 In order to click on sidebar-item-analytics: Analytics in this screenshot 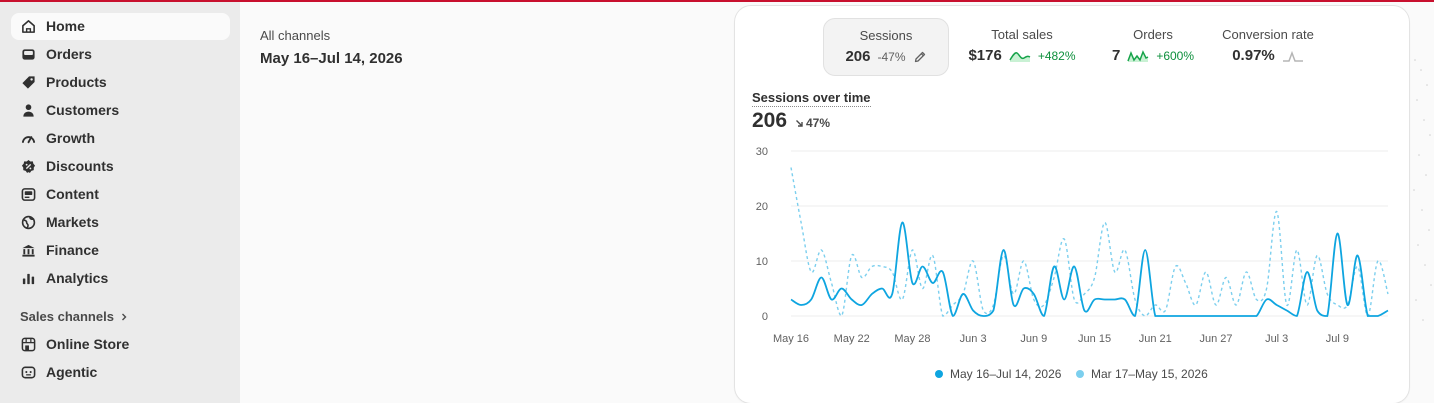, I will do `click(120, 278)`.